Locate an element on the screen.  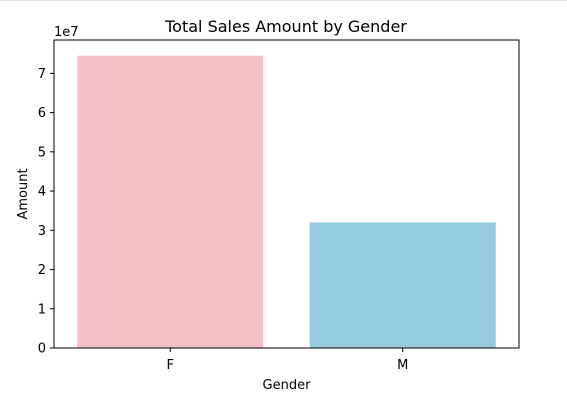
x-tick-label: M is located at coordinates (402, 365).